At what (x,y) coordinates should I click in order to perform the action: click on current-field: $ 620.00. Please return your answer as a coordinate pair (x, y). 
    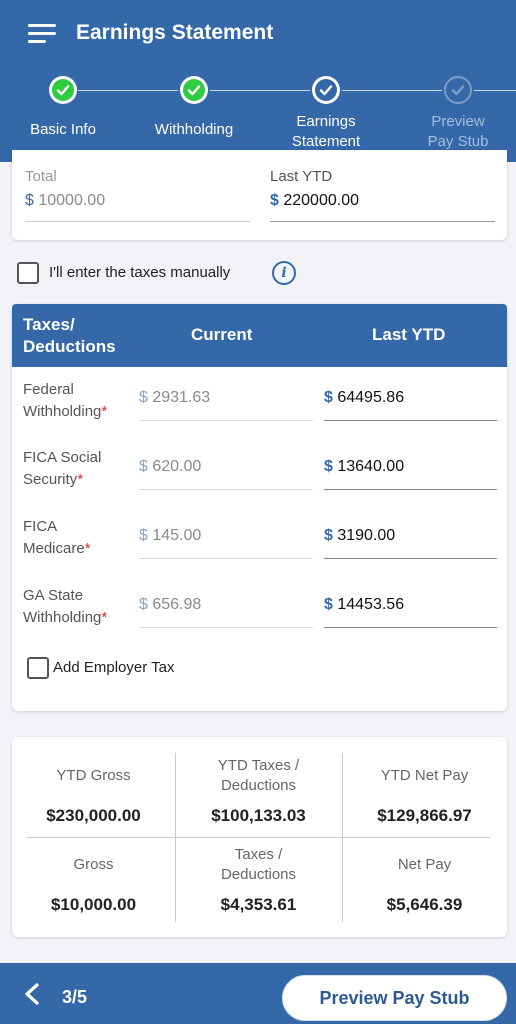
    Looking at the image, I should click on (226, 474).